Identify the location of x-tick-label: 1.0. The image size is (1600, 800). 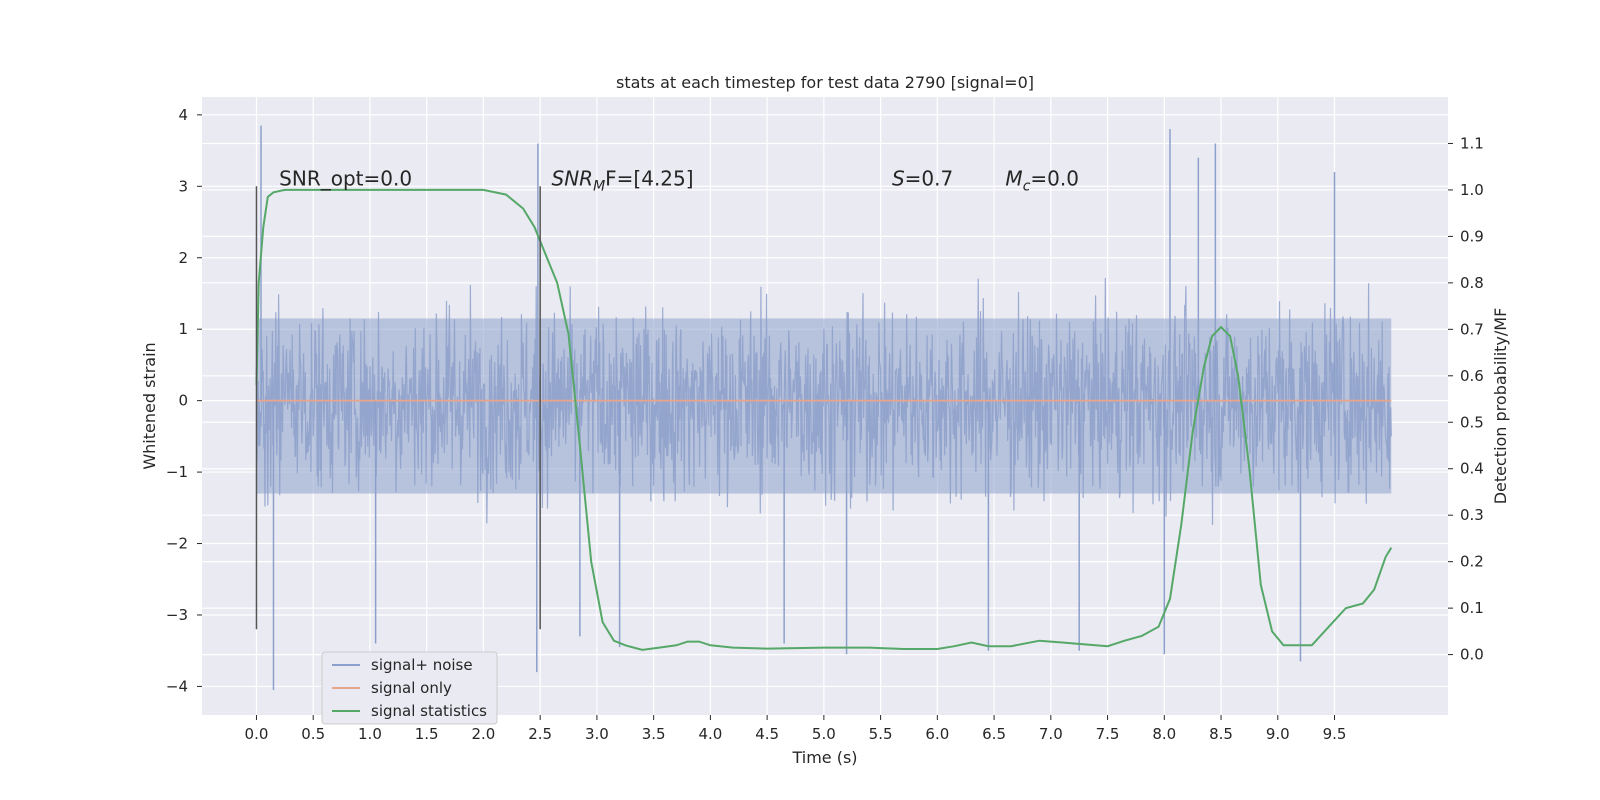
(370, 734).